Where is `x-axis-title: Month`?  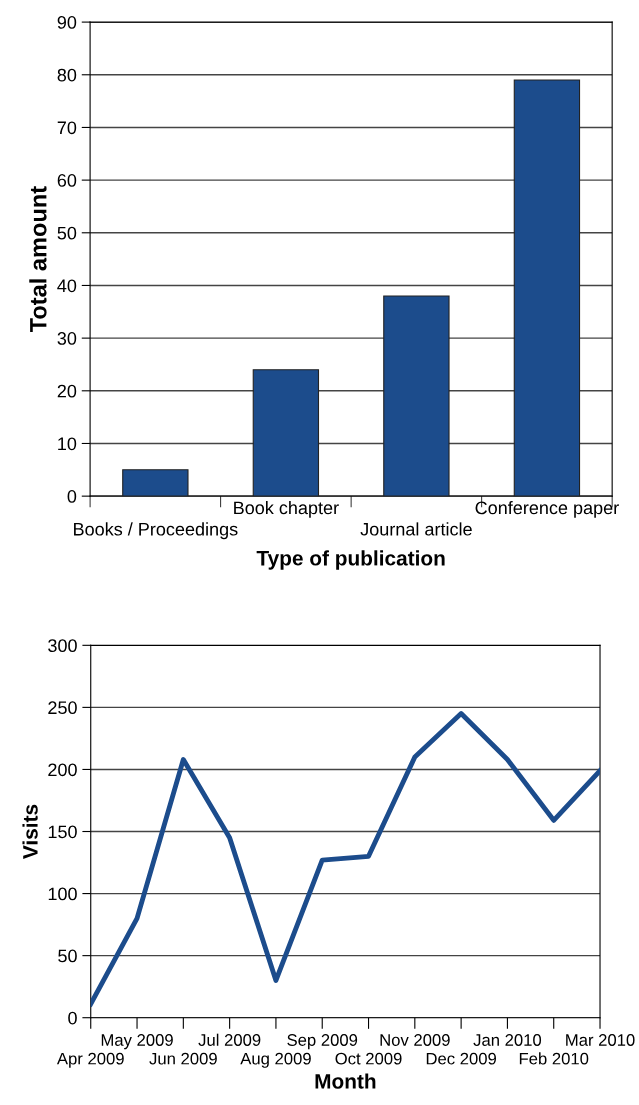
x-axis-title: Month is located at coordinates (345, 1081).